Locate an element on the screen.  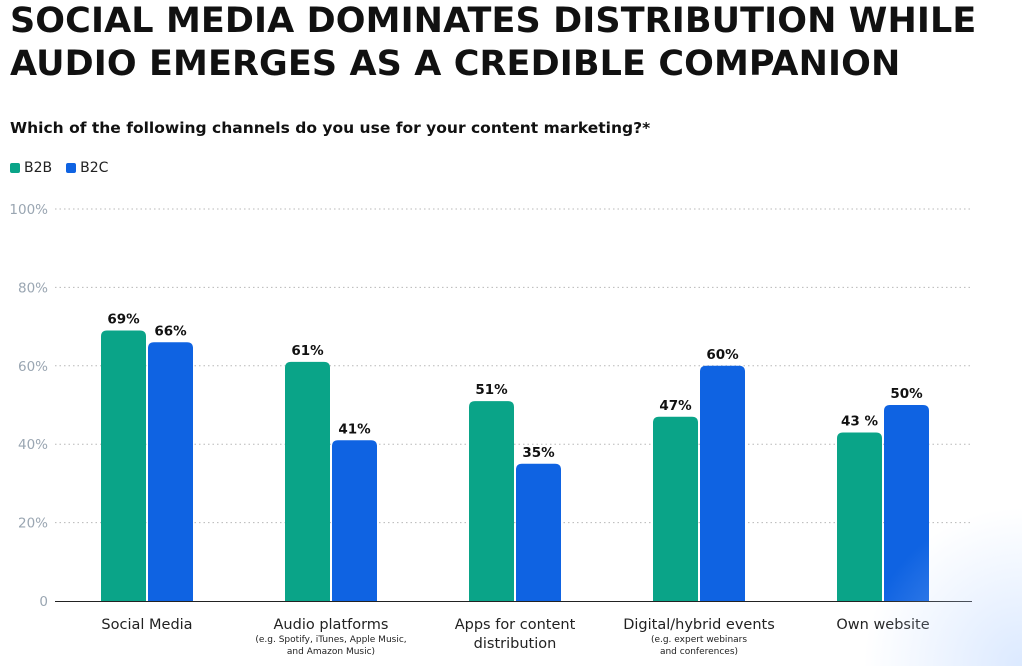
x-category-note: and conferences) is located at coordinates (699, 652).